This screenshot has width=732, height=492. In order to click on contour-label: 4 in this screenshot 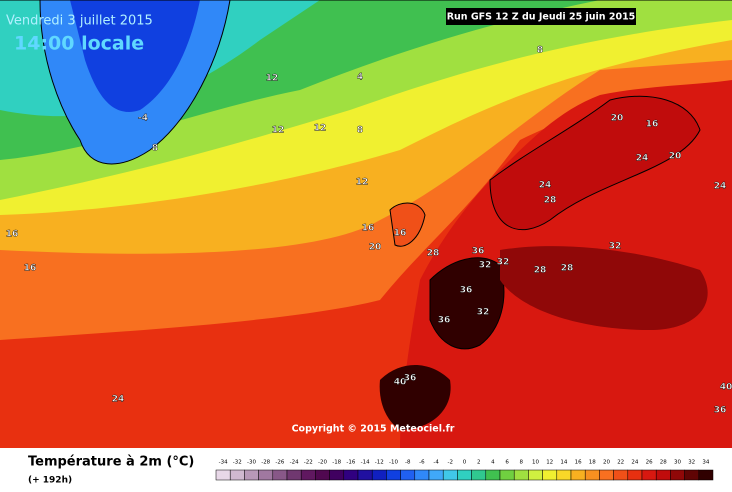, I will do `click(360, 78)`.